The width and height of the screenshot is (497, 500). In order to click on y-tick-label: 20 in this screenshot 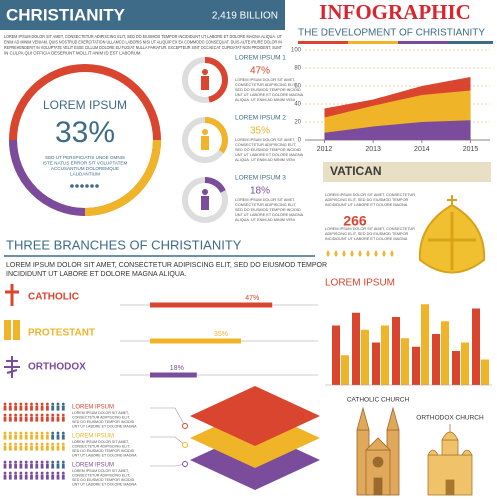, I will do `click(297, 123)`.